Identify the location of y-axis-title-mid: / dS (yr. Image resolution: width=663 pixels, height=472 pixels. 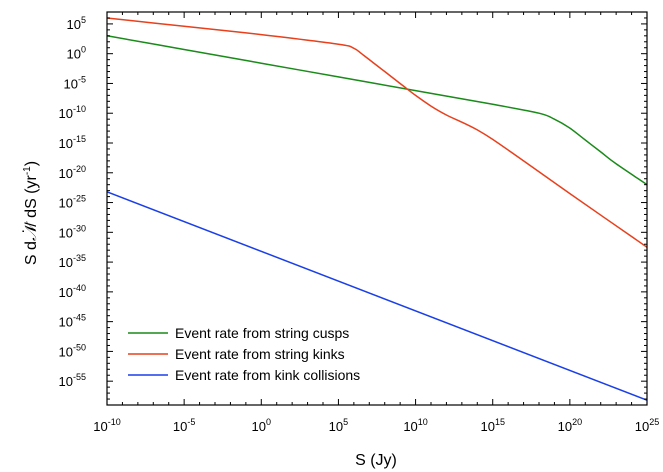
(31, 200).